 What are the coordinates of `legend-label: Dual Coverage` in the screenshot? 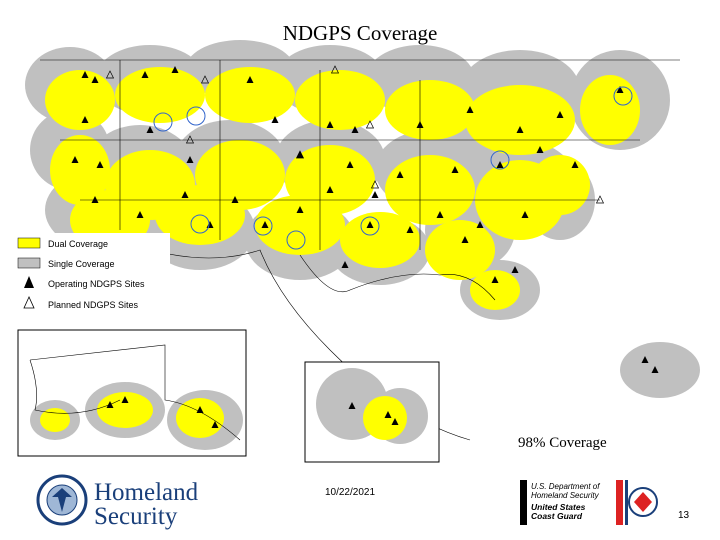 It's located at (78, 244).